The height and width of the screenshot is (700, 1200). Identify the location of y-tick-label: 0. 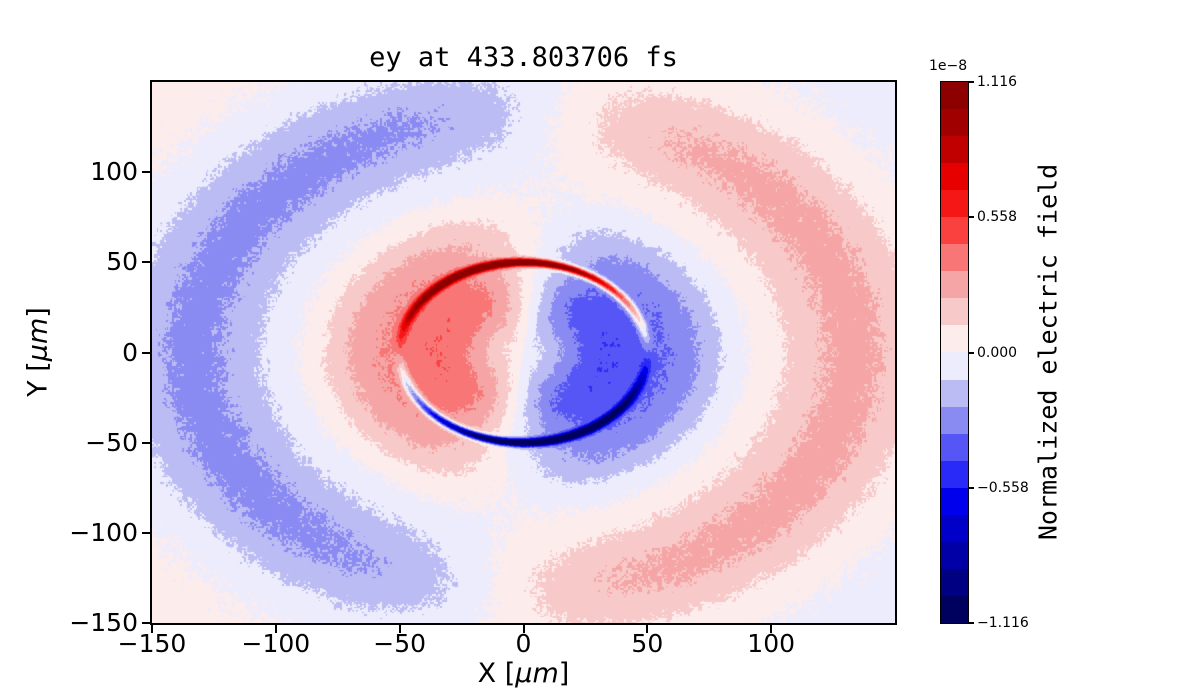
(130, 352).